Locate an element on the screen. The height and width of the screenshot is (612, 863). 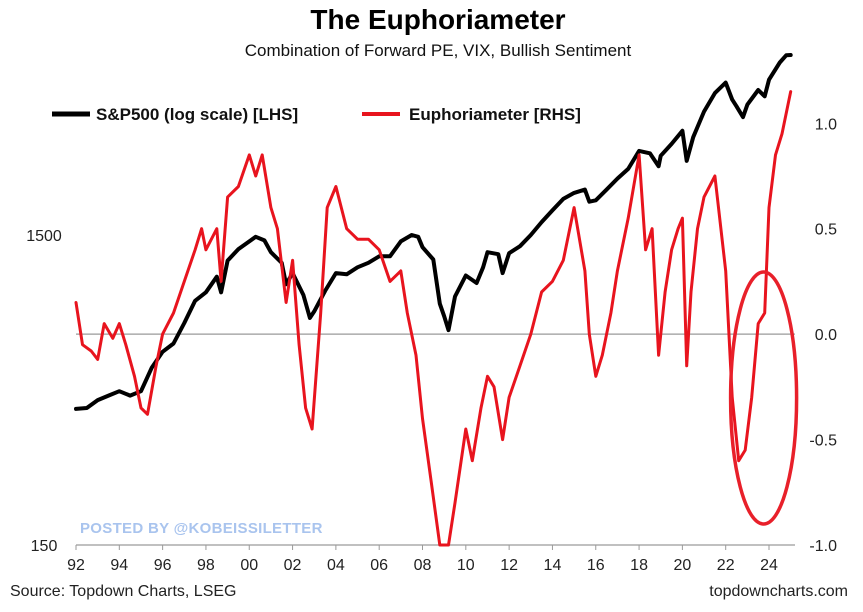
x-tick-label: 16 is located at coordinates (596, 565).